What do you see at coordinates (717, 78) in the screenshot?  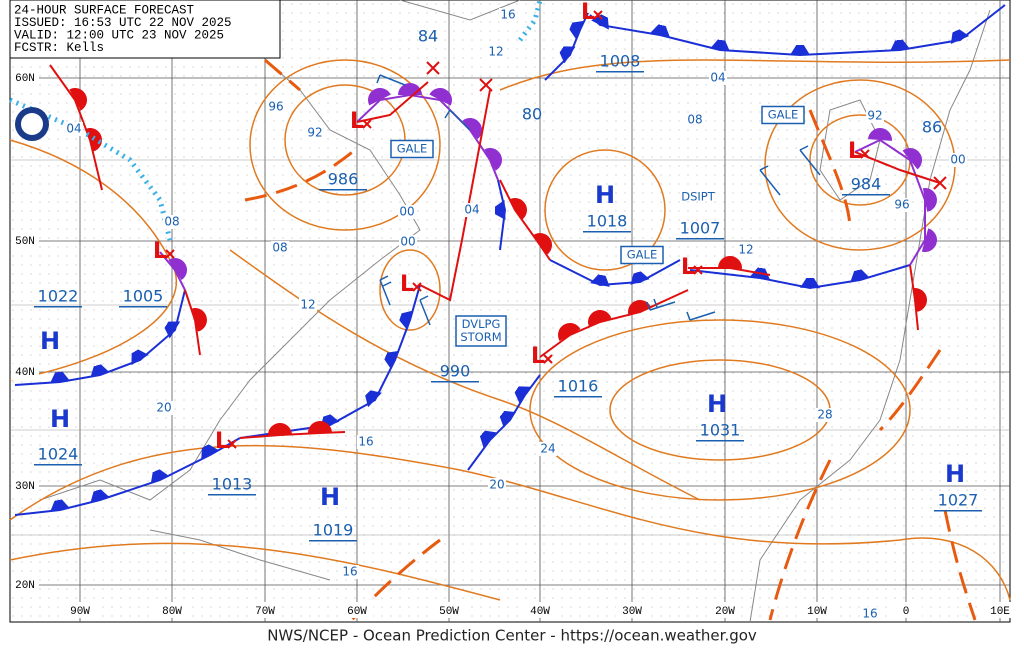 I see `isobar-label: 04` at bounding box center [717, 78].